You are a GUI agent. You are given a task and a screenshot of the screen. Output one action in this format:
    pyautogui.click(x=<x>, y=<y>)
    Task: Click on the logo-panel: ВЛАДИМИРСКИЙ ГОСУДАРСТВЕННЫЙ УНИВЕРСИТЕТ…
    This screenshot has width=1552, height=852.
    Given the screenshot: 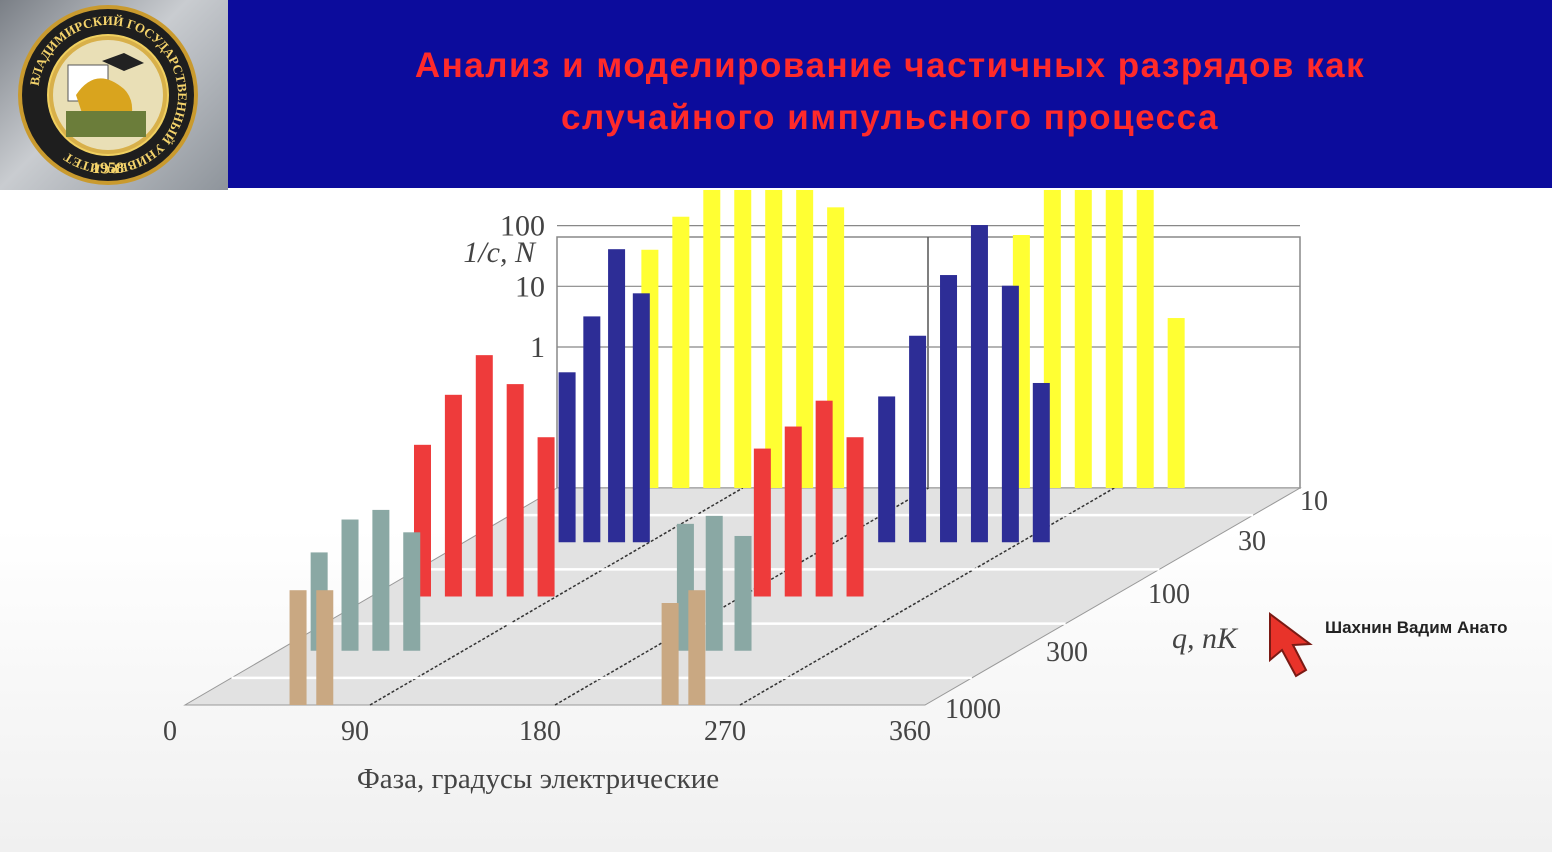 What is the action you would take?
    pyautogui.click(x=114, y=95)
    